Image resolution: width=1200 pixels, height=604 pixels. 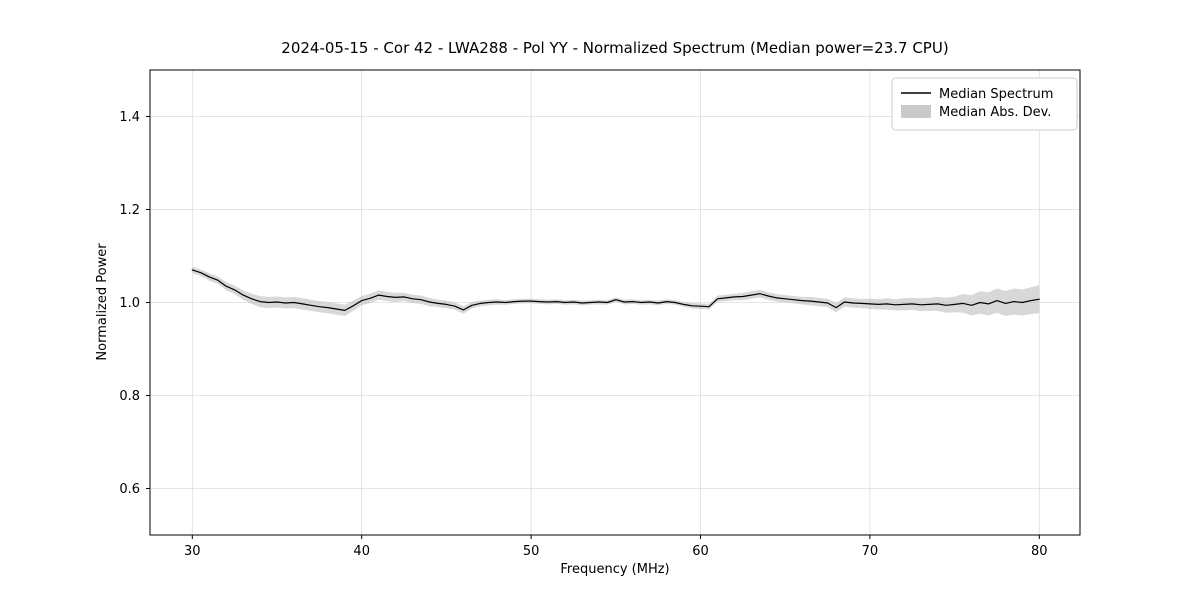 What do you see at coordinates (192, 551) in the screenshot?
I see `x-tick-label: 30` at bounding box center [192, 551].